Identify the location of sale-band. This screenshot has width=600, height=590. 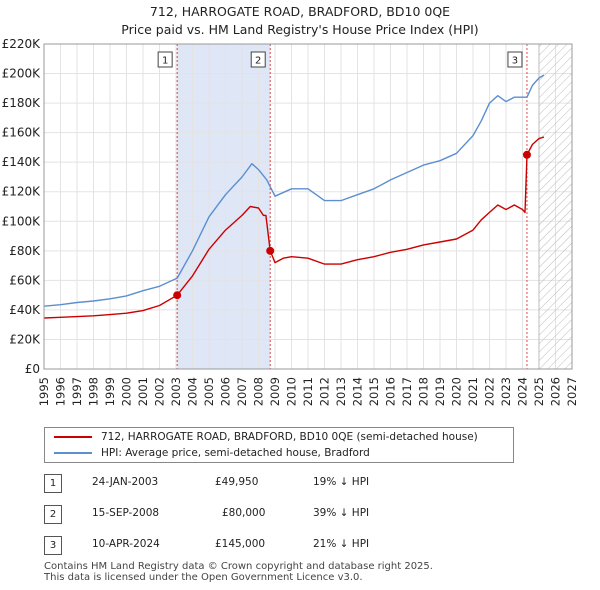
(224, 206).